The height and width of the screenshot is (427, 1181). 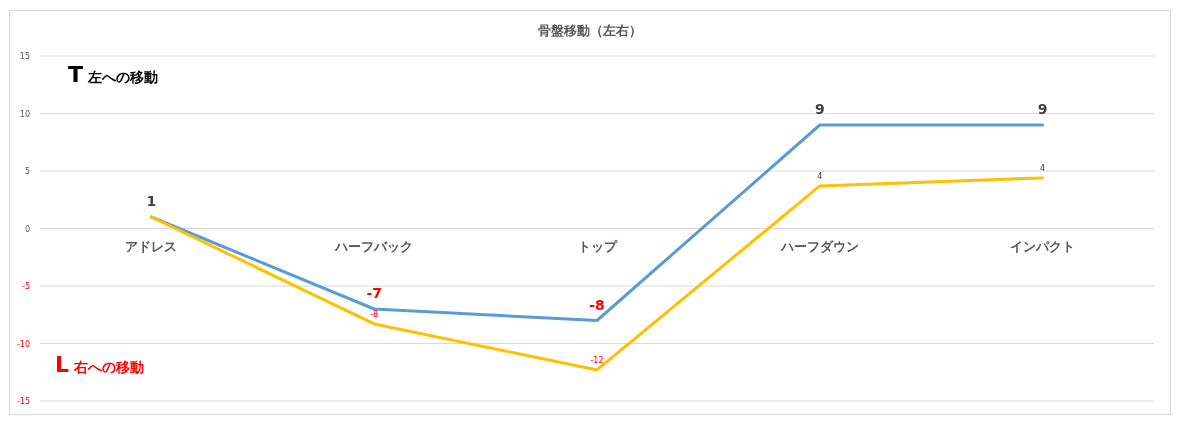 What do you see at coordinates (597, 246) in the screenshot?
I see `x-tick-label: トップ` at bounding box center [597, 246].